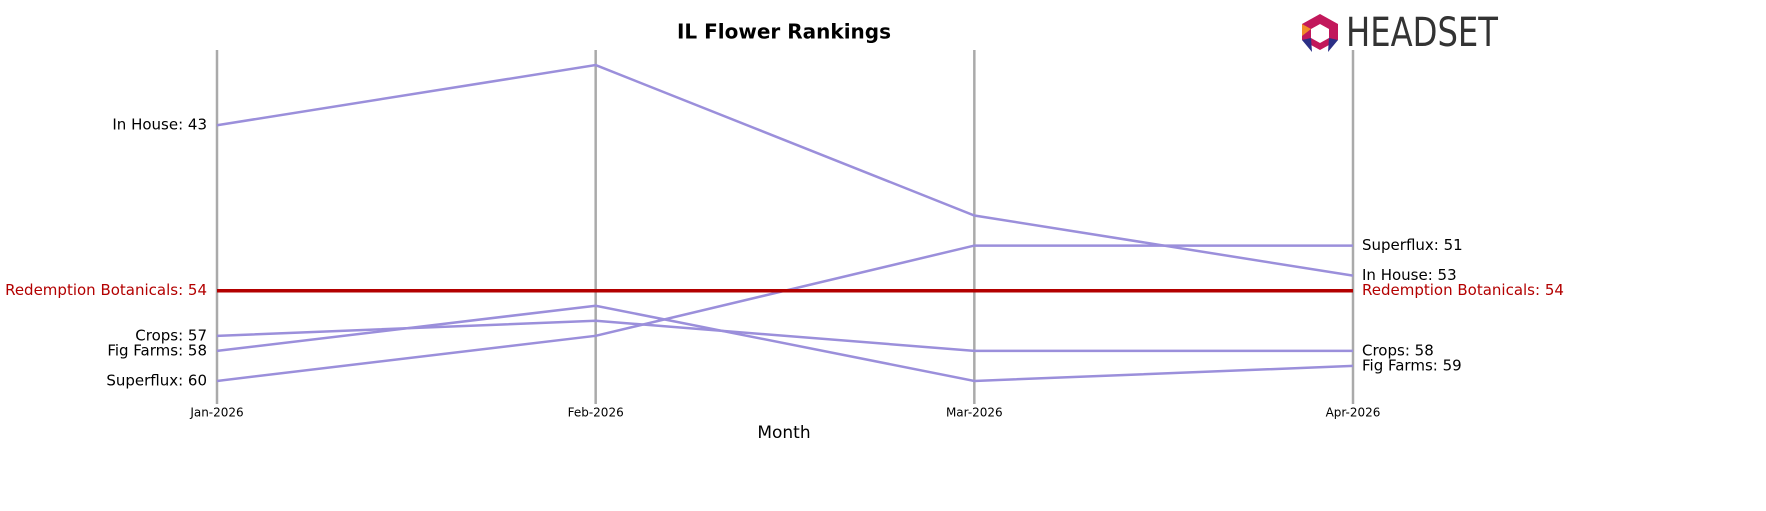 The width and height of the screenshot is (1766, 511). Describe the element at coordinates (784, 32) in the screenshot. I see `chart-title: IL Flower Rankings` at that location.